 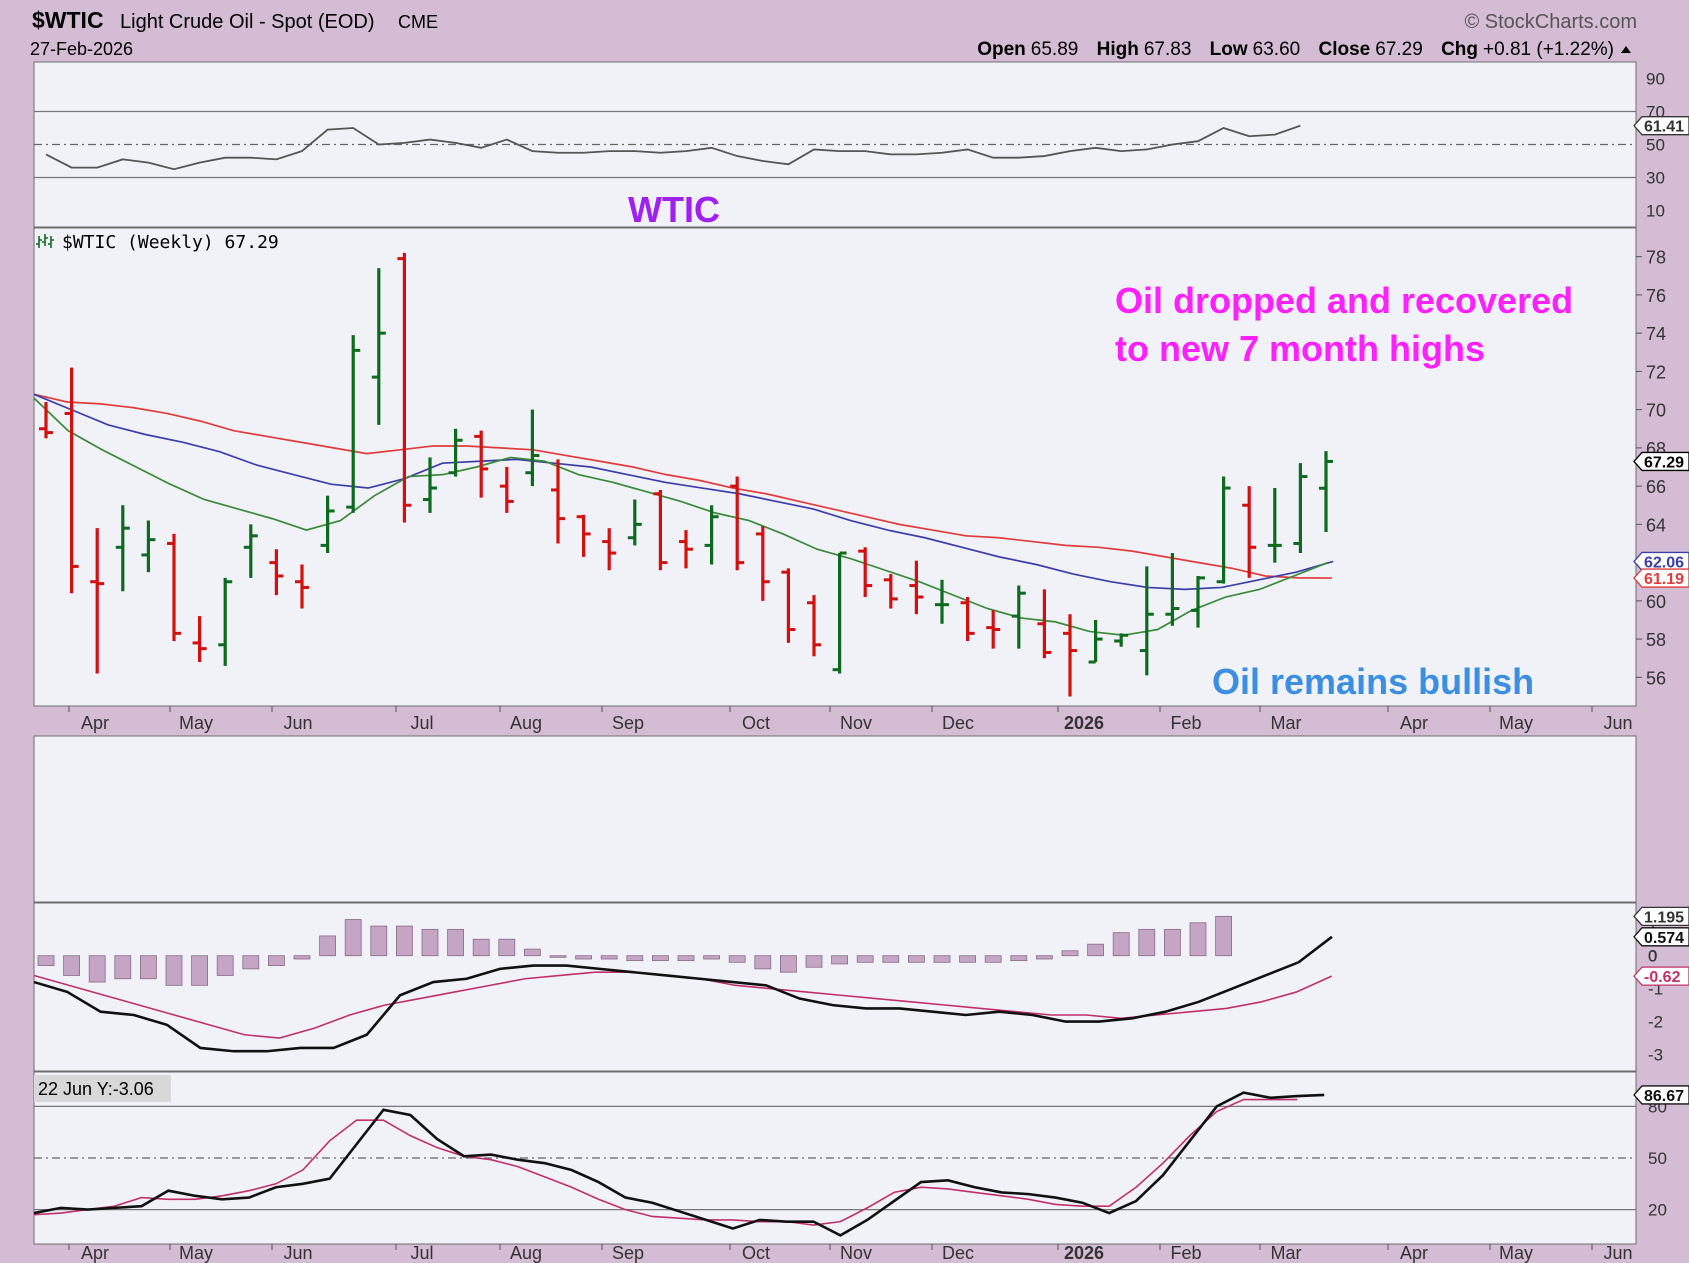 I want to click on macd-line, so click(x=683, y=994).